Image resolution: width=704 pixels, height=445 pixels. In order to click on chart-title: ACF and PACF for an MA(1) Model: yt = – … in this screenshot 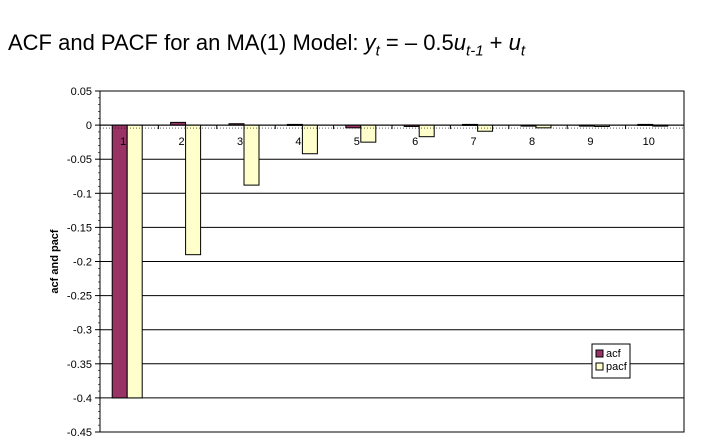, I will do `click(266, 44)`.